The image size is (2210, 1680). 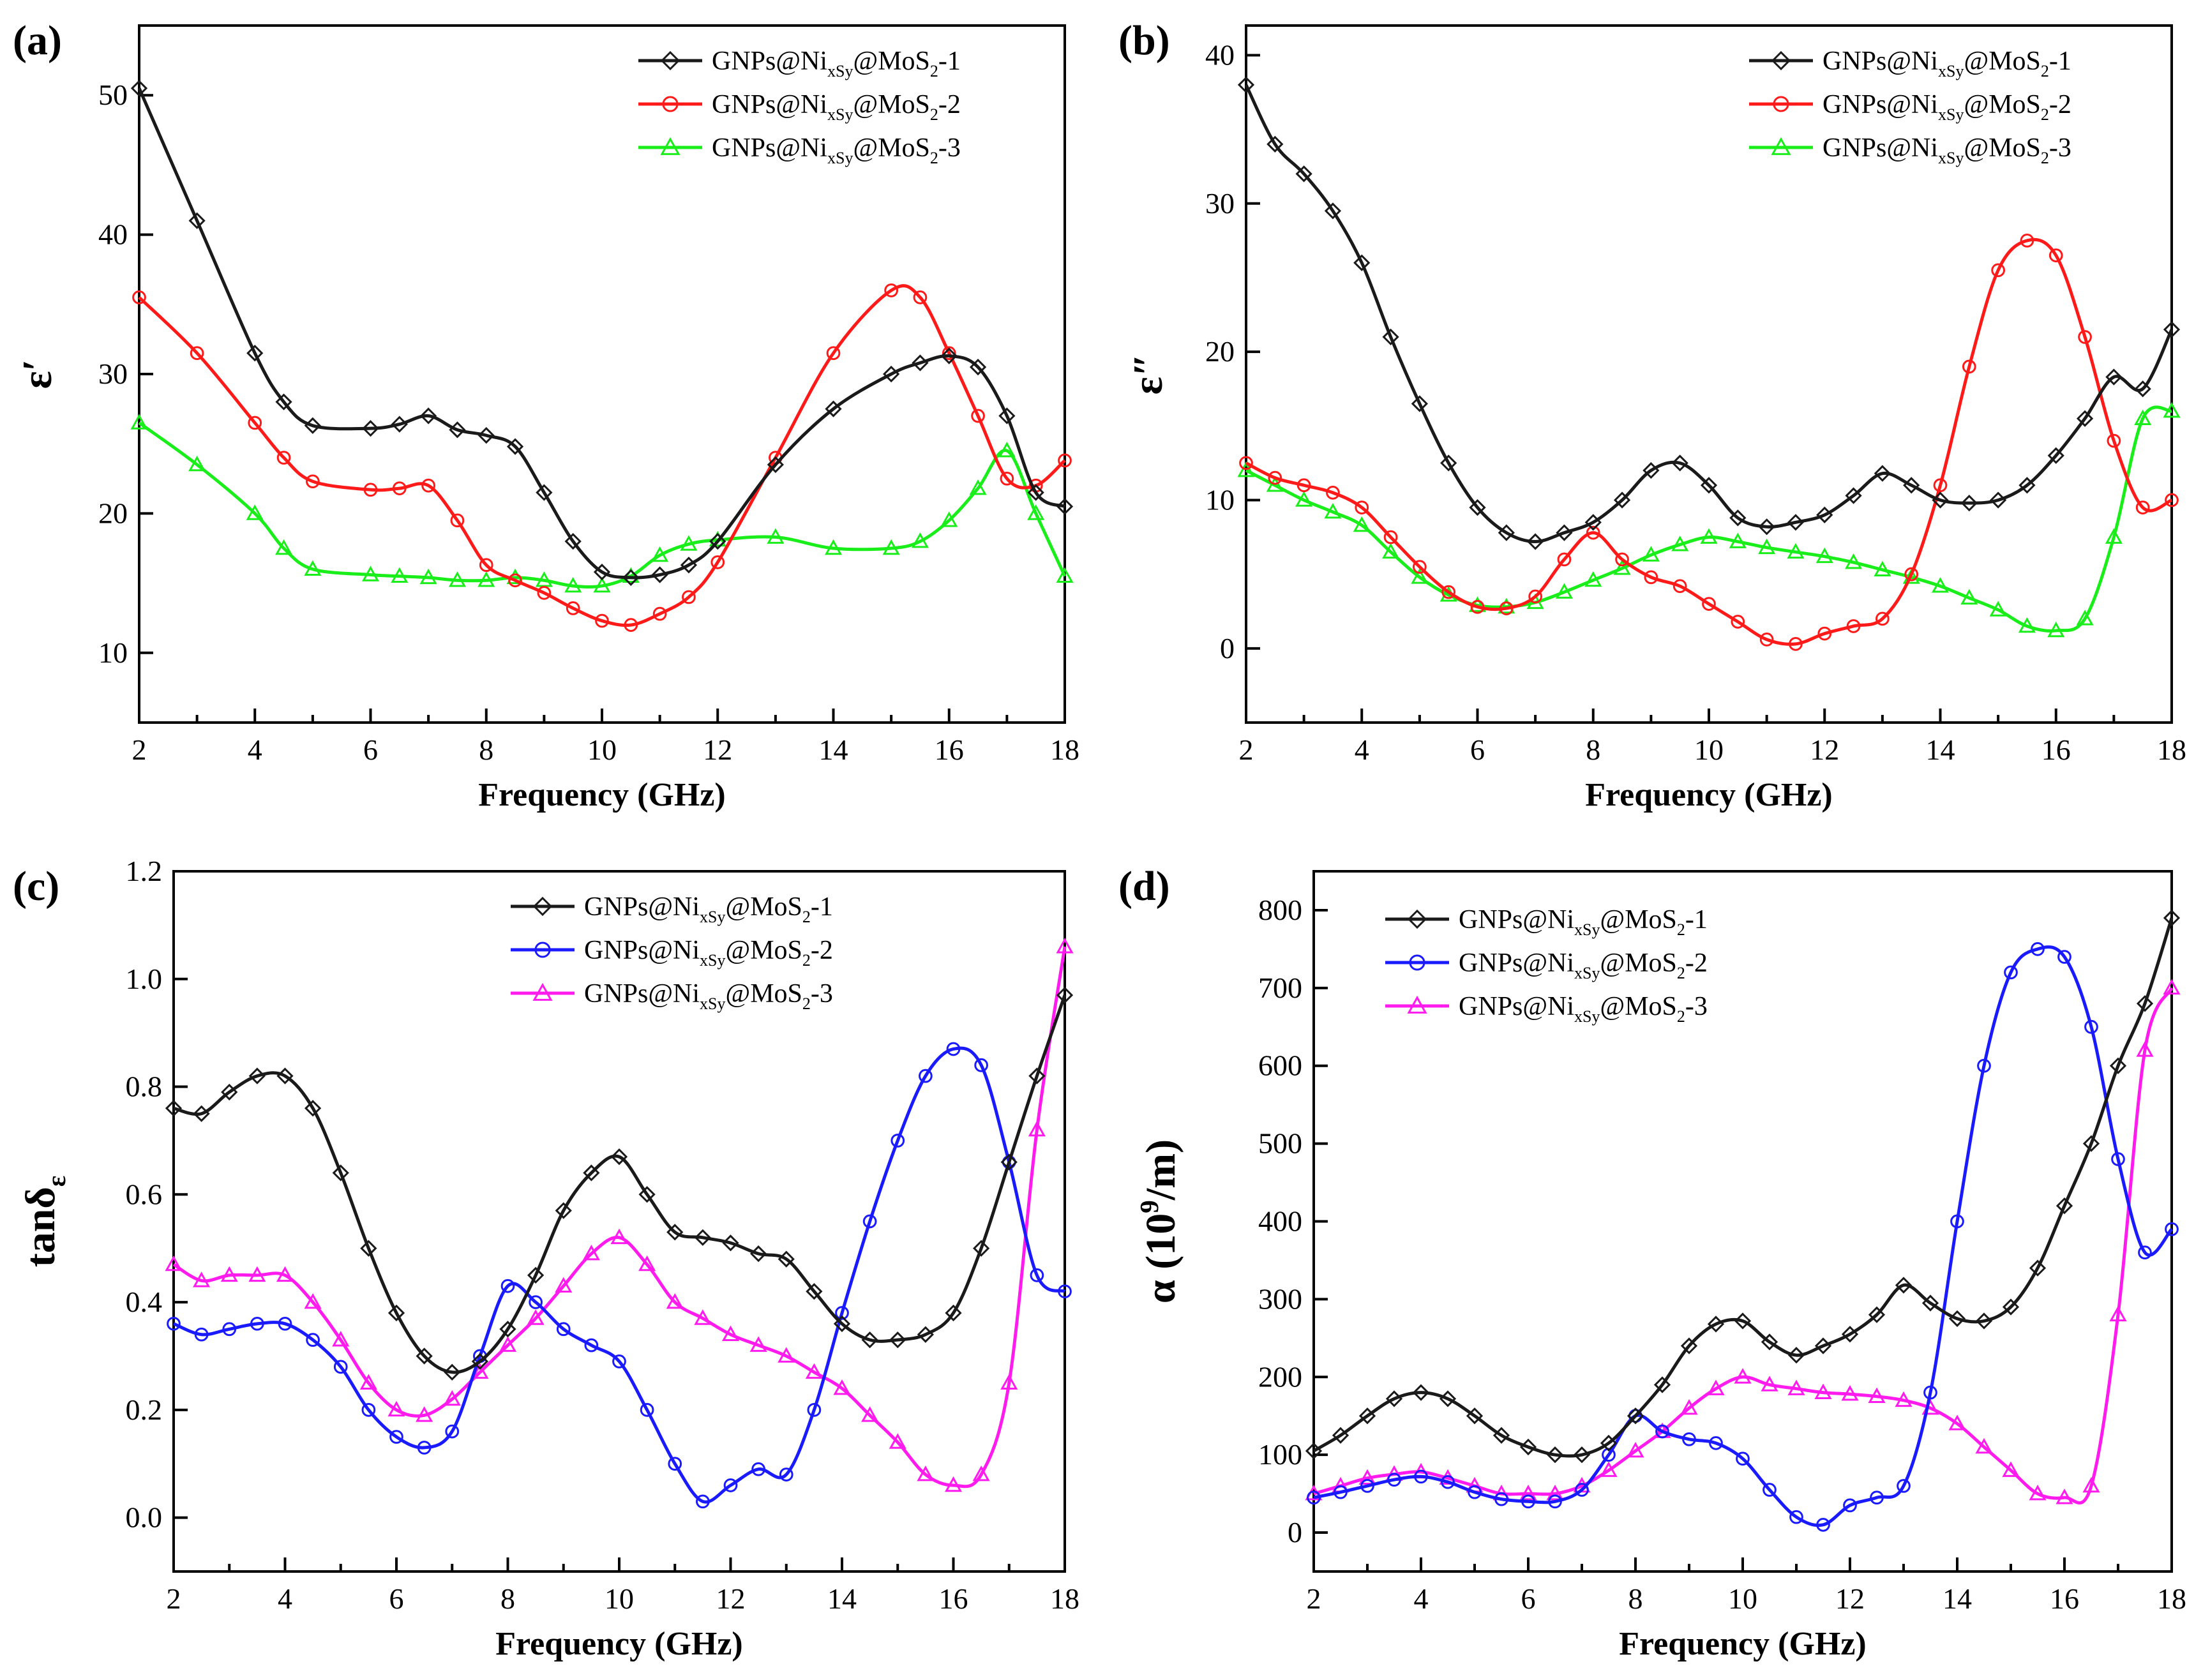 What do you see at coordinates (837, 150) in the screenshot?
I see `legend-entry: GNPs@NixS​y​@MoS2​-3` at bounding box center [837, 150].